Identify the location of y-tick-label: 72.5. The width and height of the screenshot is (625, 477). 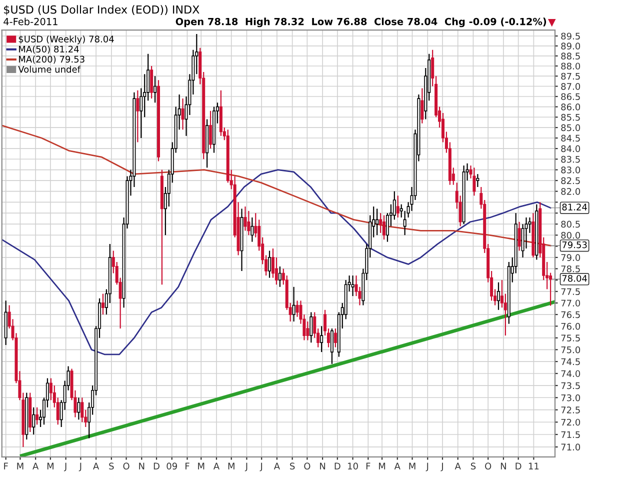
(570, 410).